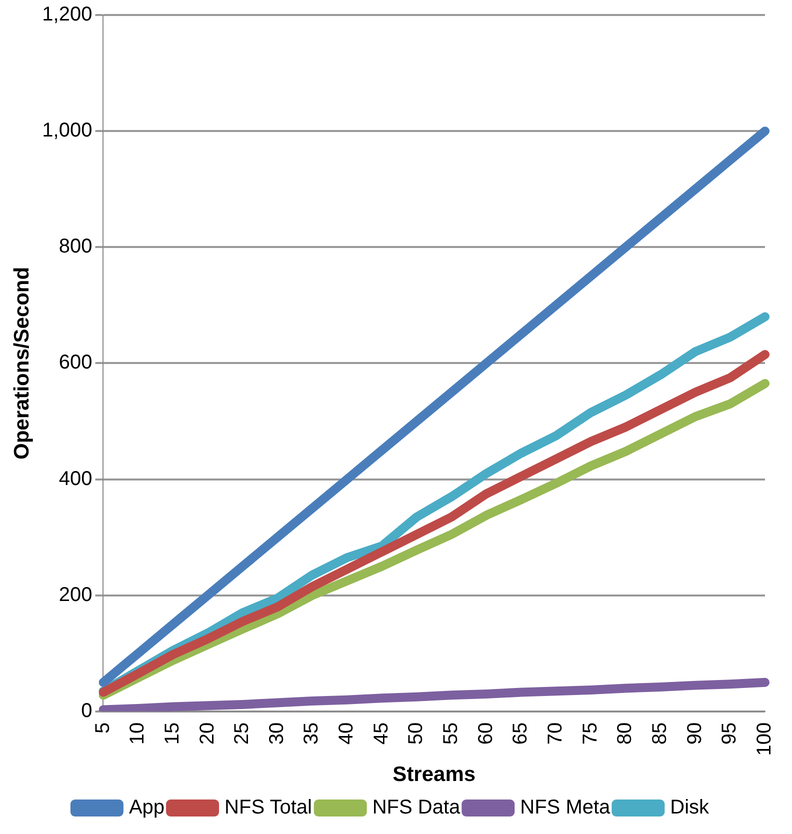 This screenshot has height=834, width=792. I want to click on x-tick-label: 75, so click(590, 733).